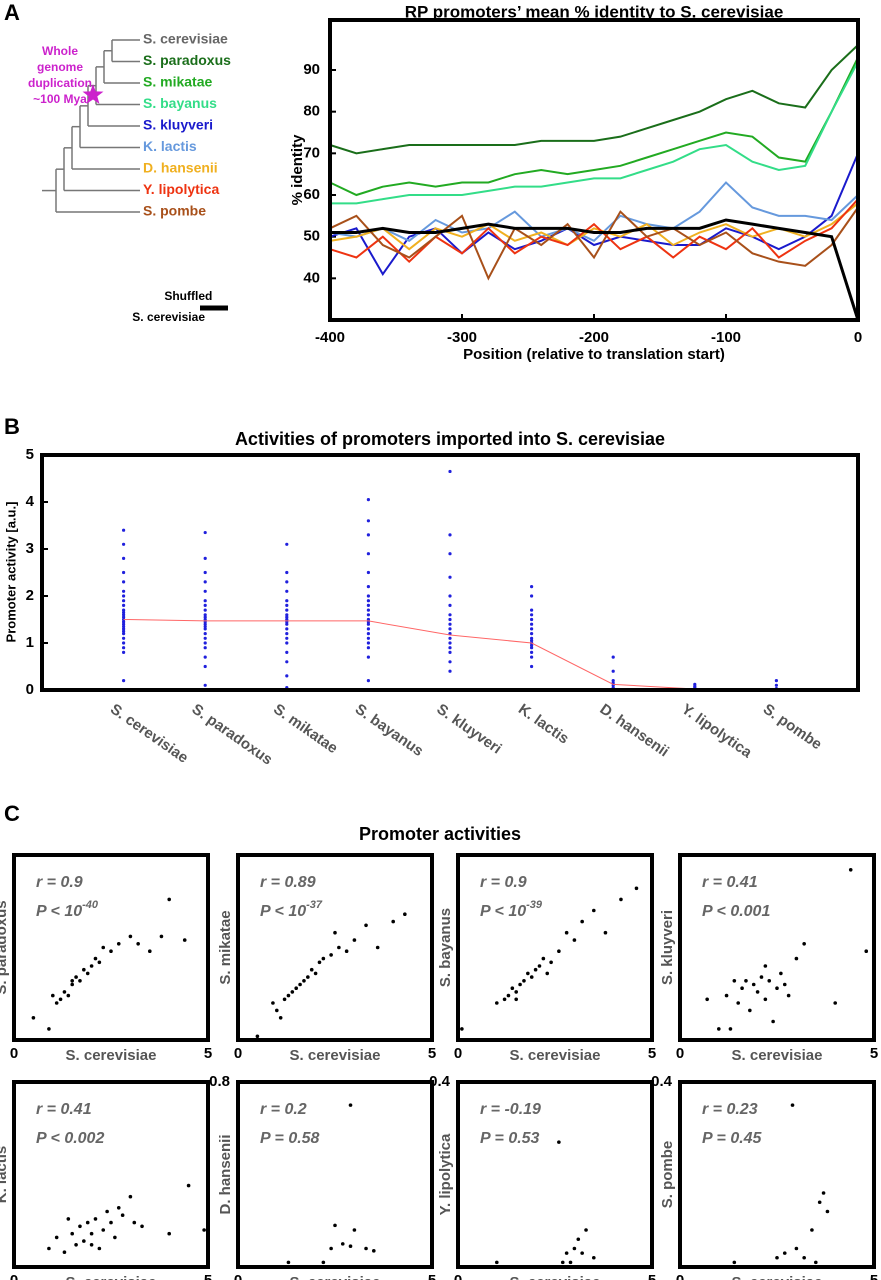  I want to click on y-tick-label: 90, so click(311, 69).